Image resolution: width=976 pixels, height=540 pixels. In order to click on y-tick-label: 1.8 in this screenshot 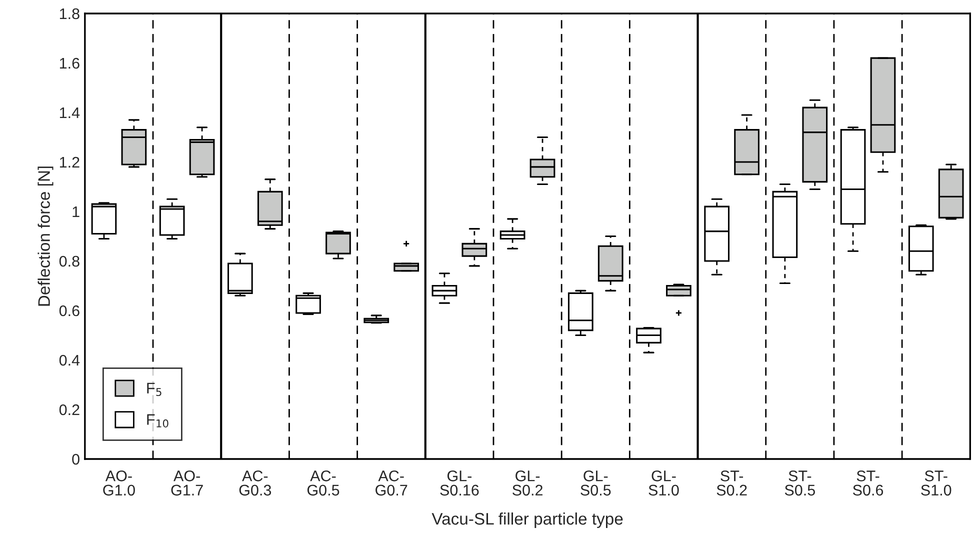, I will do `click(70, 14)`.